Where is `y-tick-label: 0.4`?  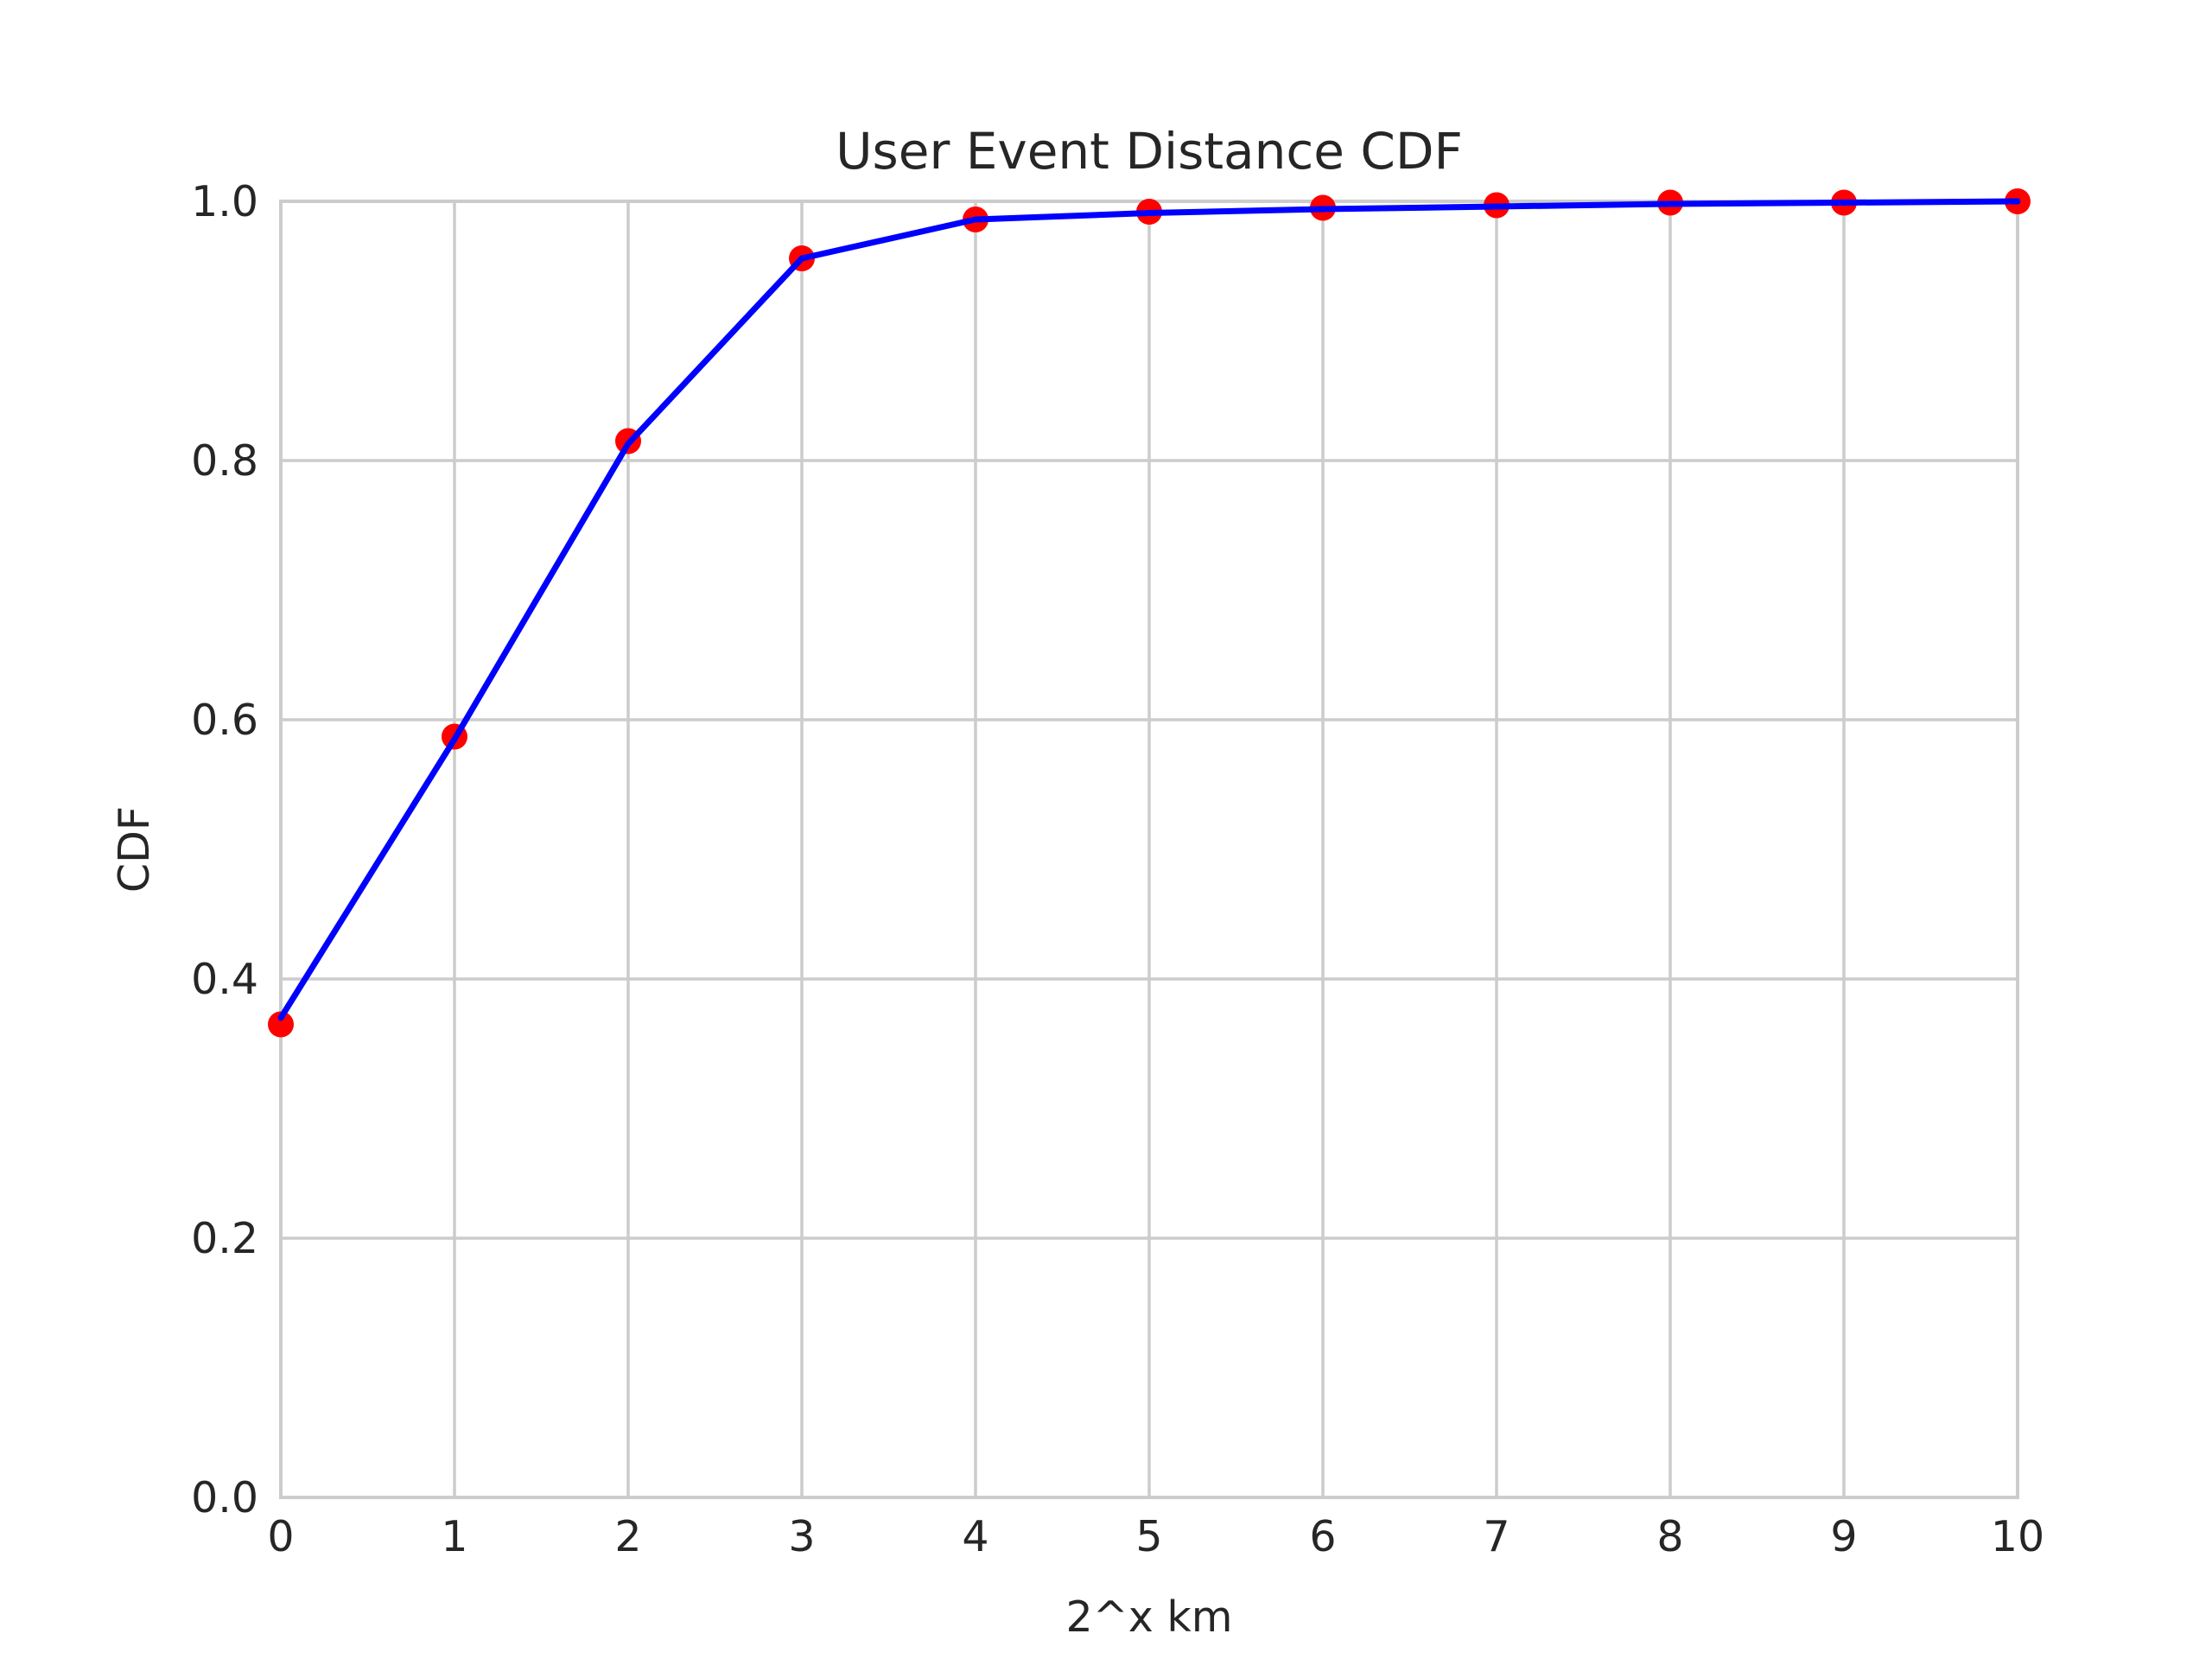 y-tick-label: 0.4 is located at coordinates (224, 979).